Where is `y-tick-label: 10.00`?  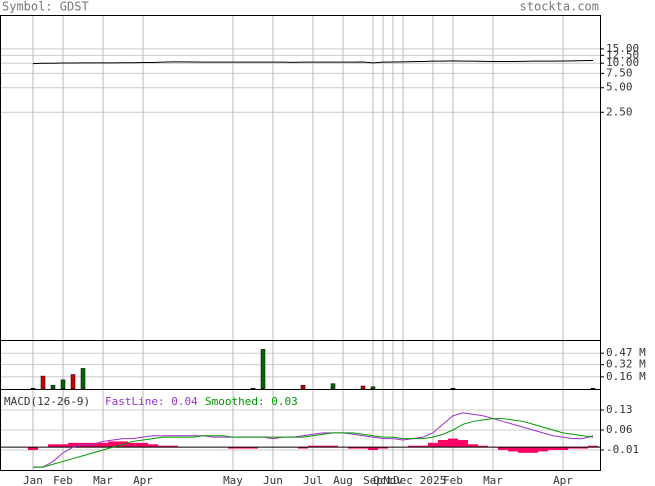
y-tick-label: 10.00 is located at coordinates (622, 62).